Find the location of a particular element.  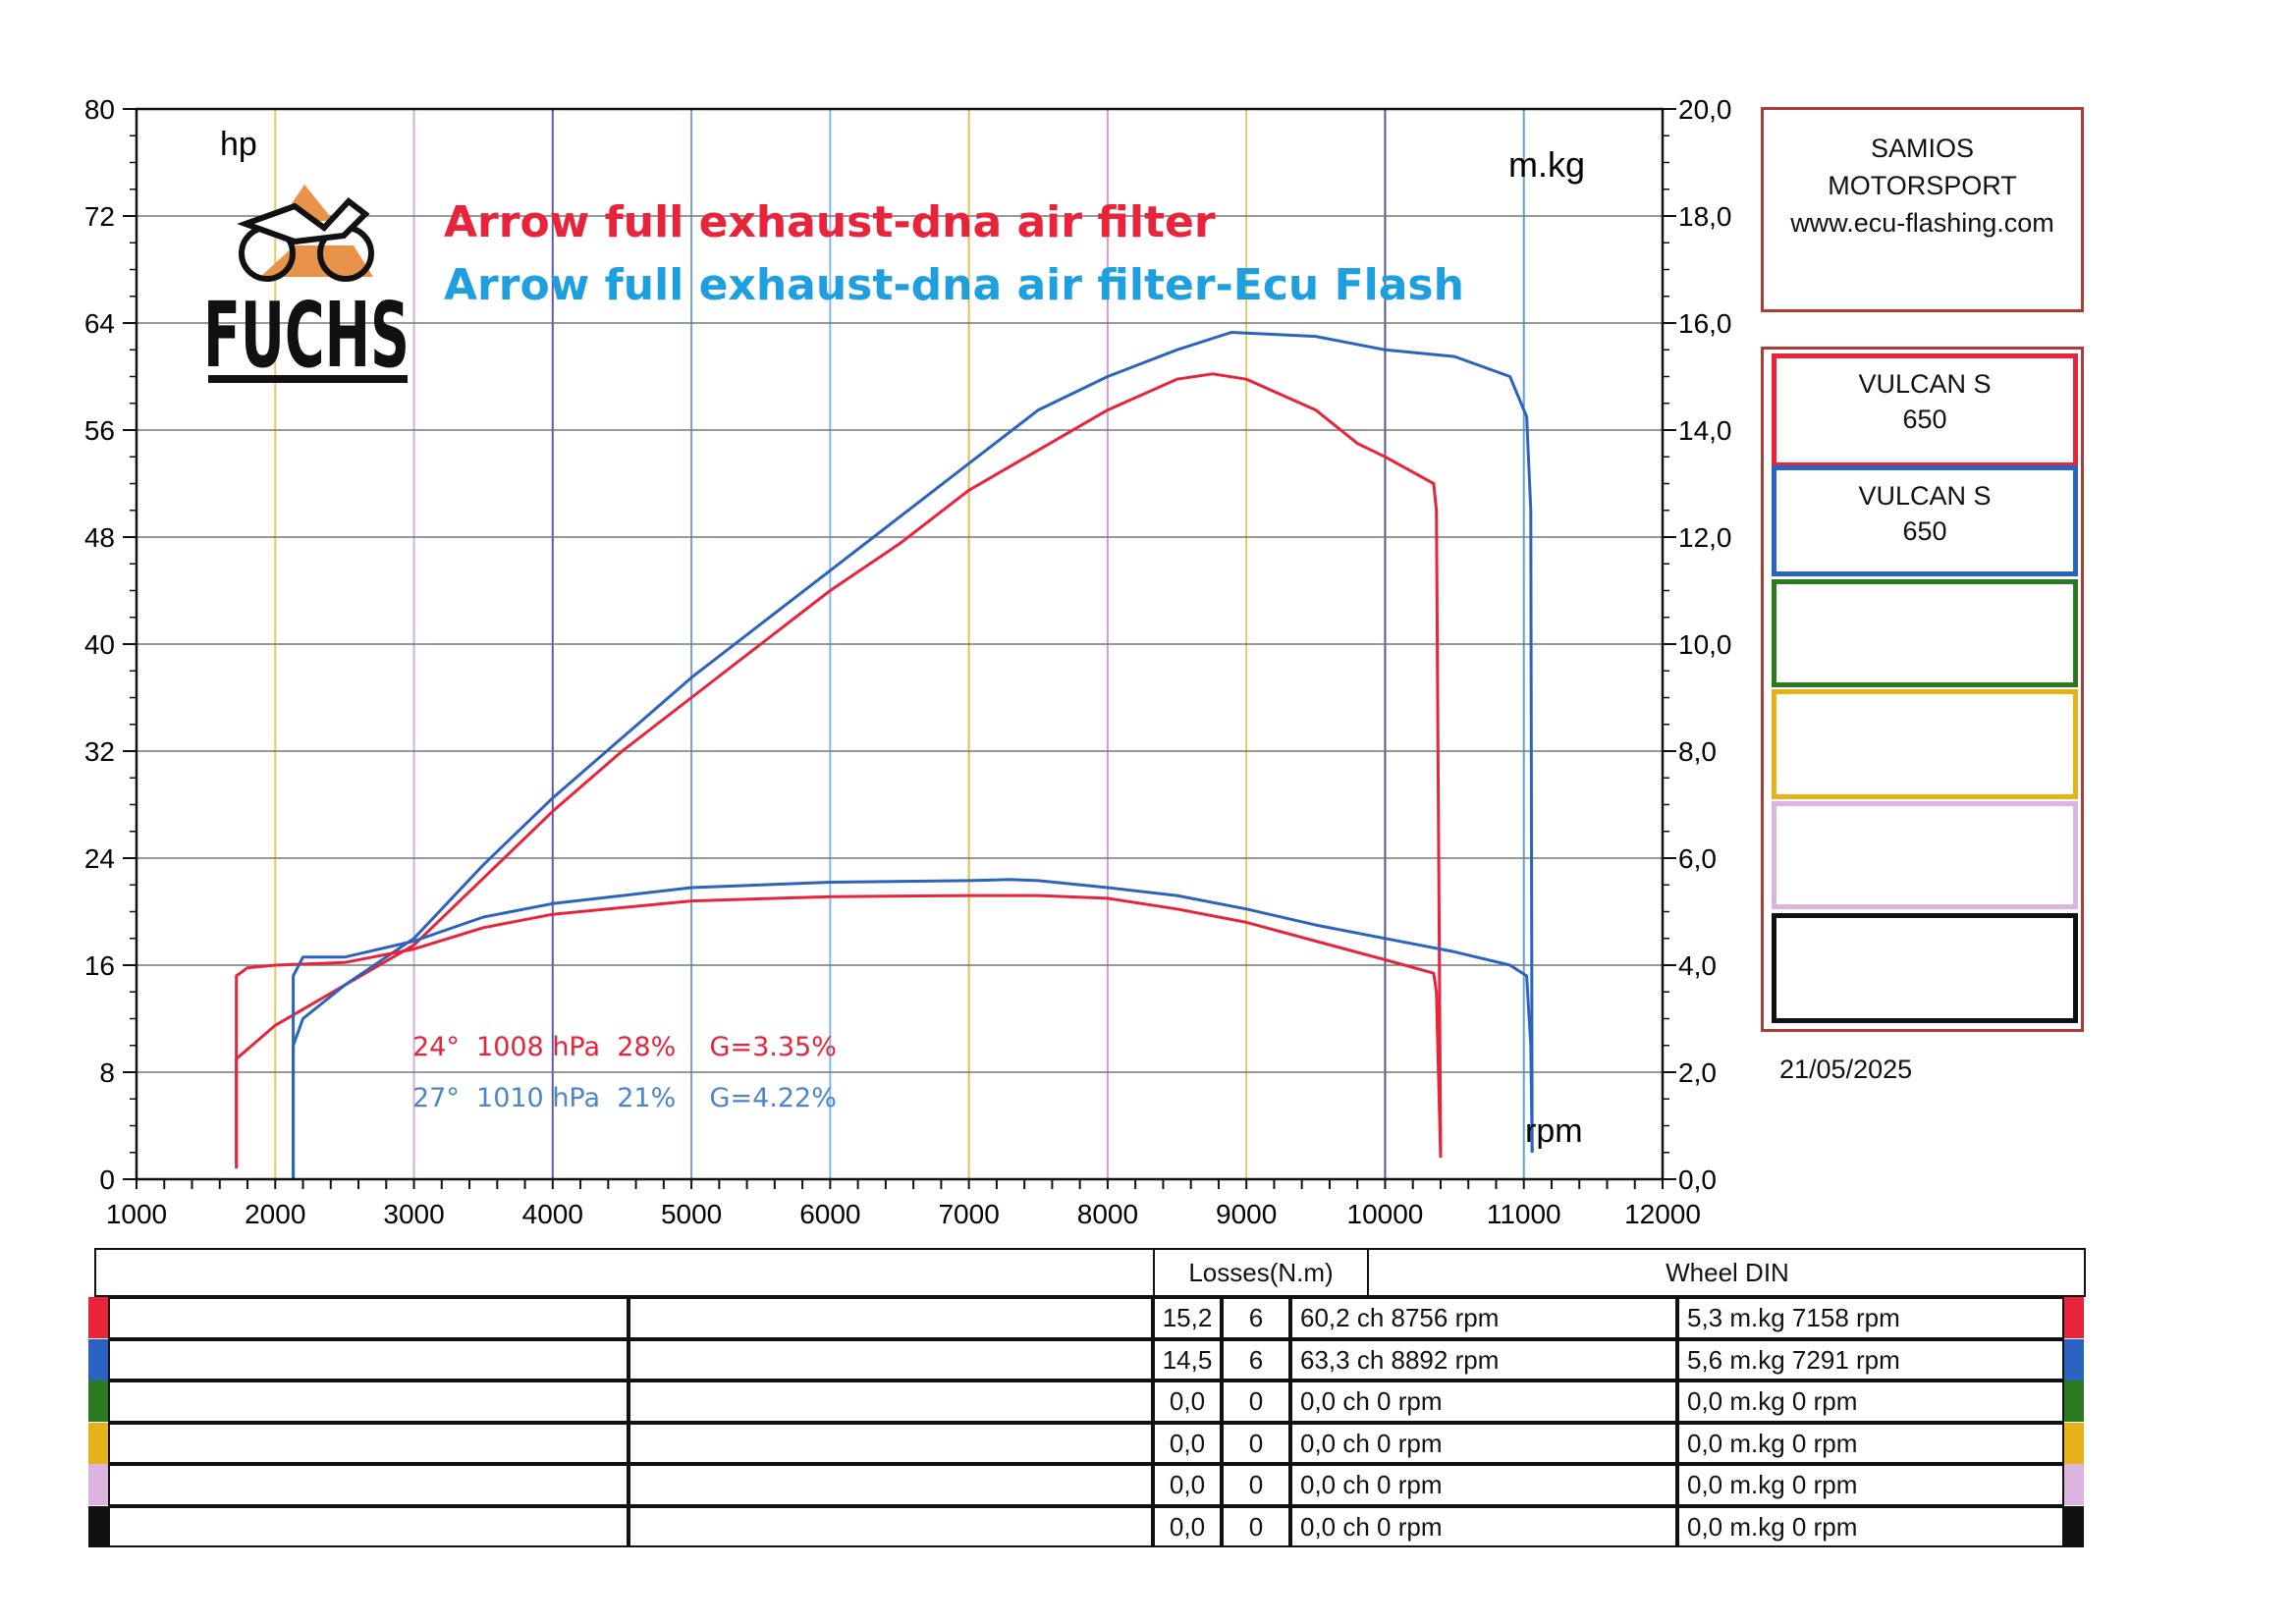

legend-slot-1: VULCAN S 650 is located at coordinates (1925, 410).